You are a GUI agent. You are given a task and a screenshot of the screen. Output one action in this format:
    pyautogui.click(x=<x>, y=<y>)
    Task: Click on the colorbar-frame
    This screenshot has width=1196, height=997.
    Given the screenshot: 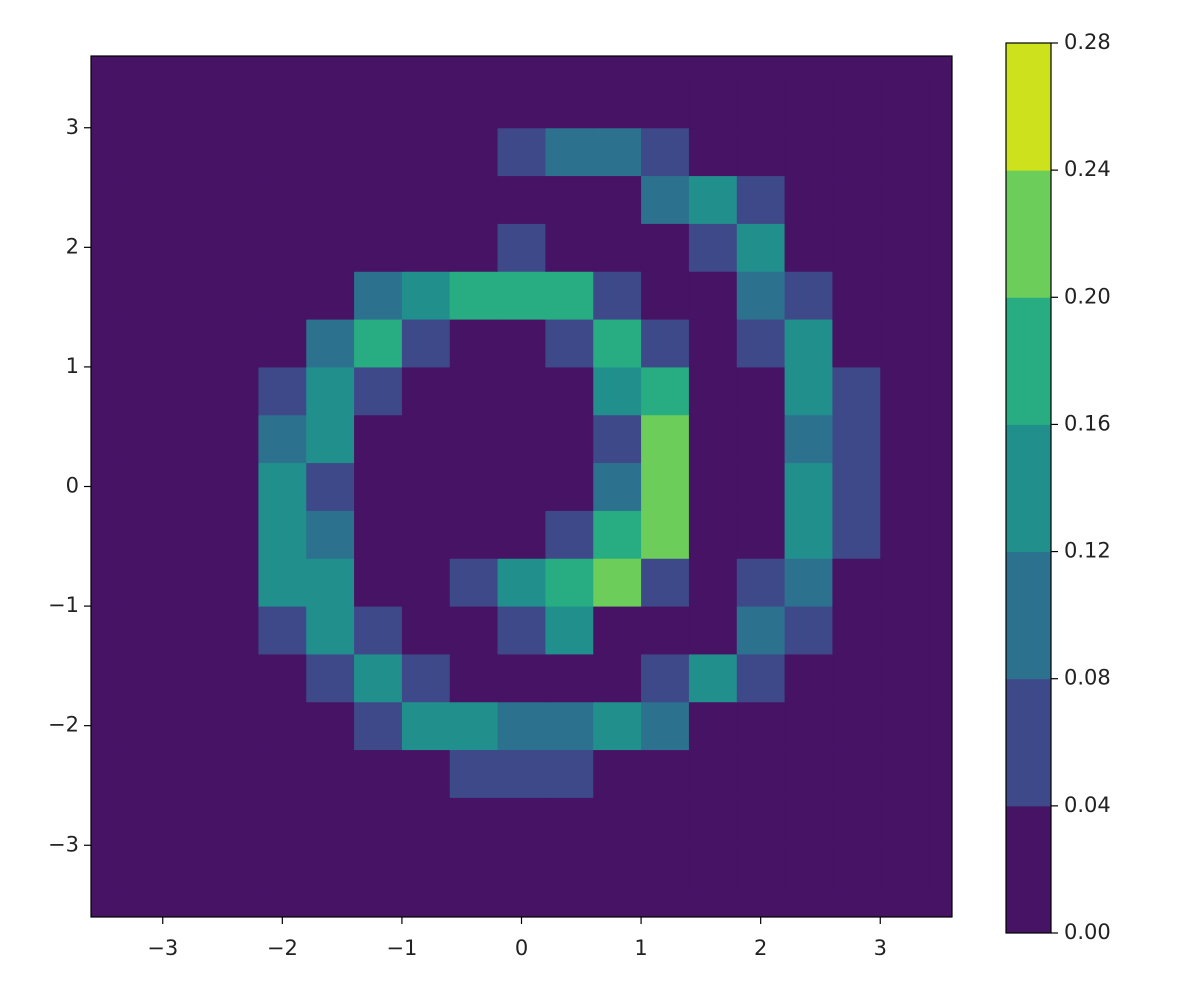 What is the action you would take?
    pyautogui.click(x=1028, y=488)
    